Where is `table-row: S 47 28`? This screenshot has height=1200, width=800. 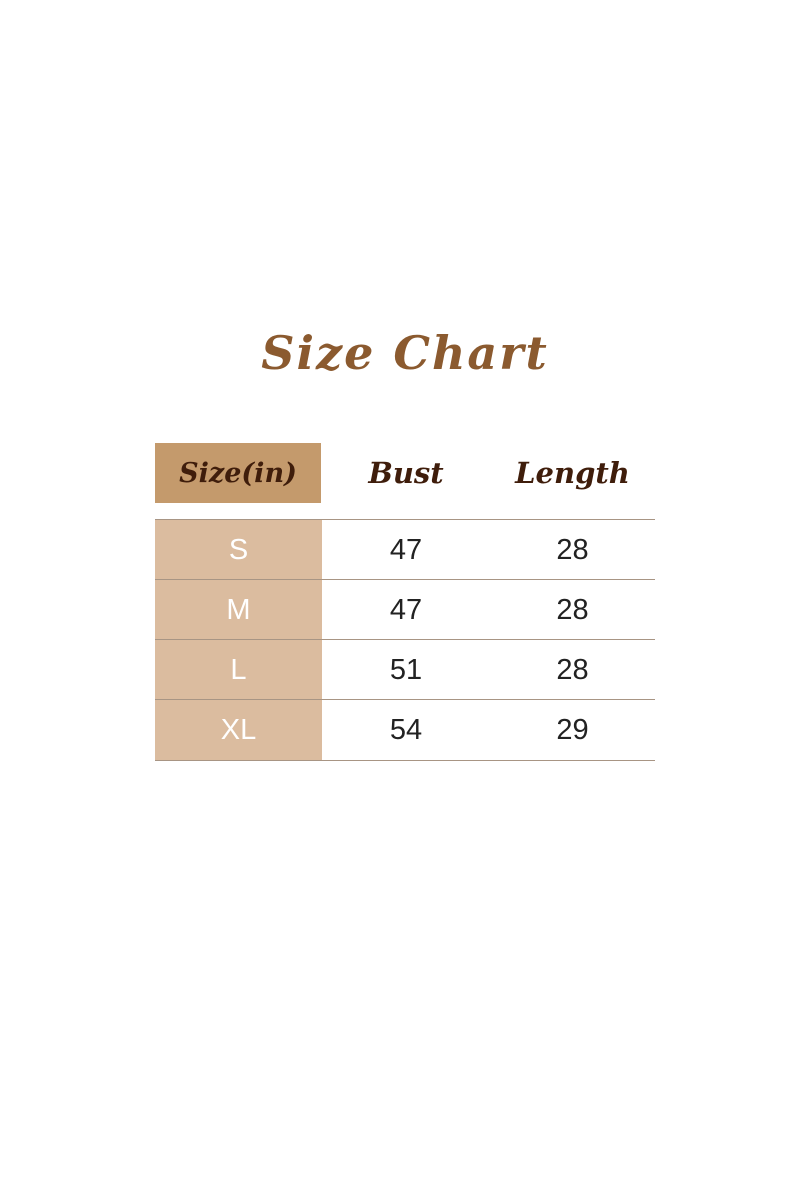 table-row: S 47 28 is located at coordinates (405, 549).